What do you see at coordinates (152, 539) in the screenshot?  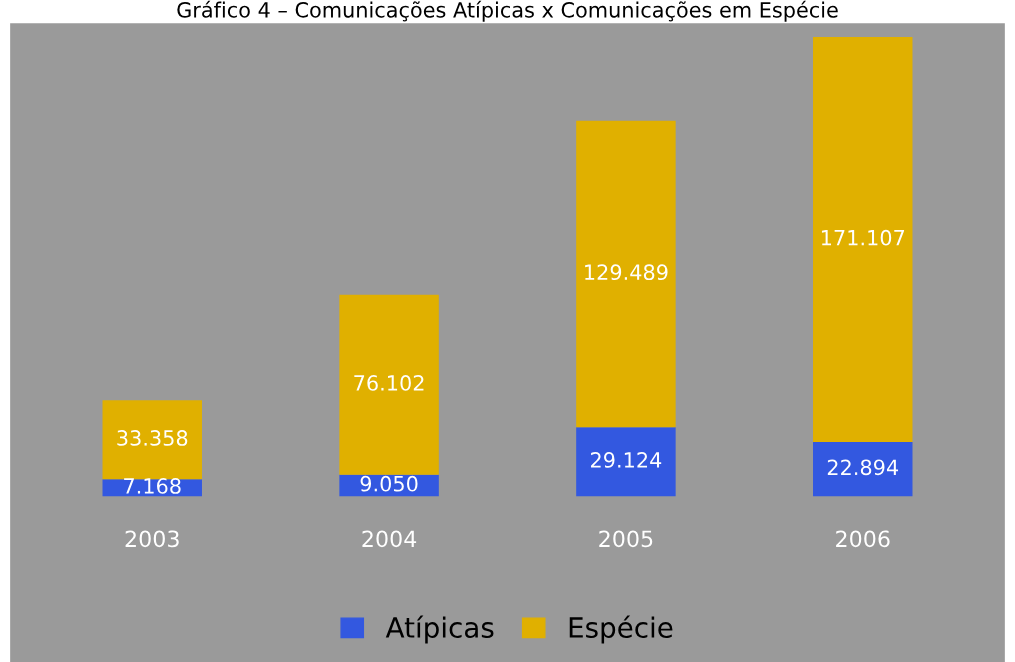 I see `x-tick-label: 2003` at bounding box center [152, 539].